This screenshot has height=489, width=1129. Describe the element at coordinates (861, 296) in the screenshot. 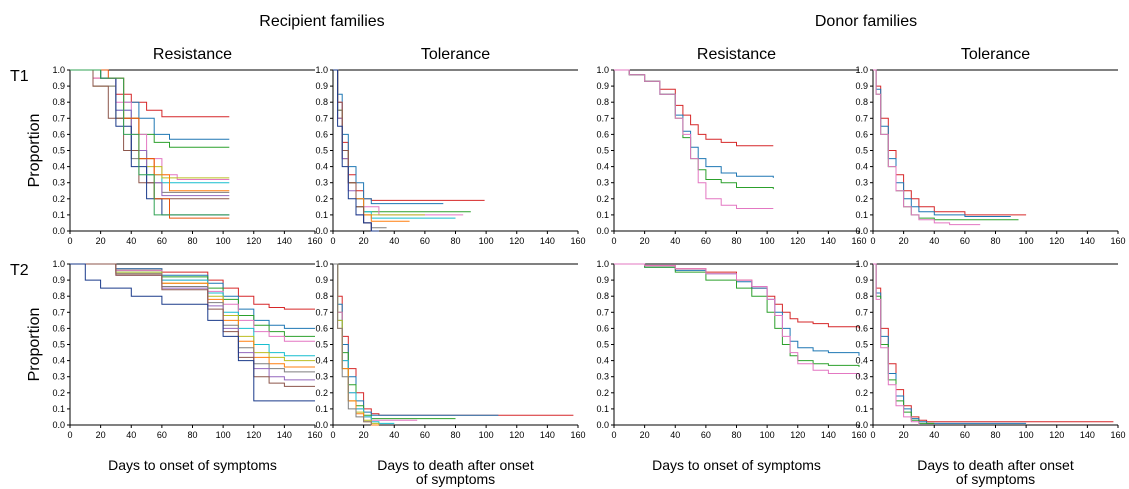

I see `y-tick-label: 0.8` at that location.